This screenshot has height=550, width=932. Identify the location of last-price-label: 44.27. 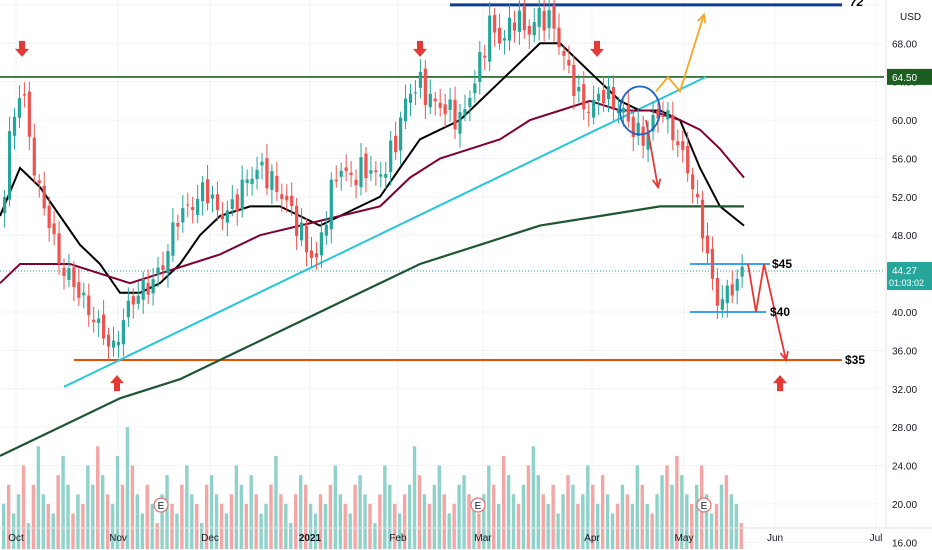
(904, 271).